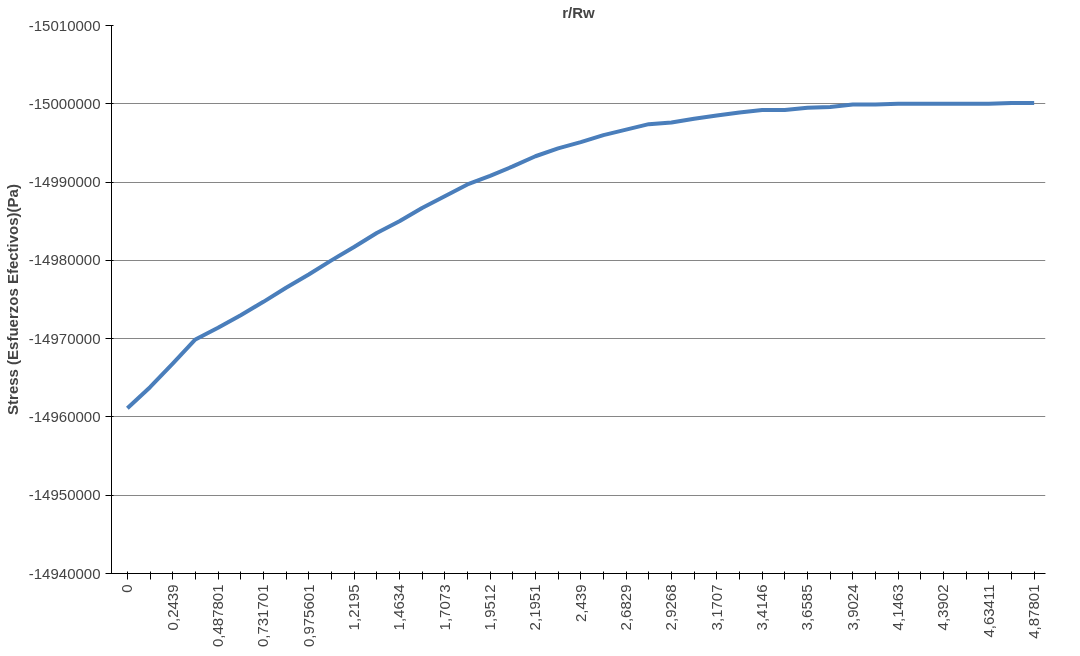  I want to click on y-tick-label: -15010000, so click(64, 25).